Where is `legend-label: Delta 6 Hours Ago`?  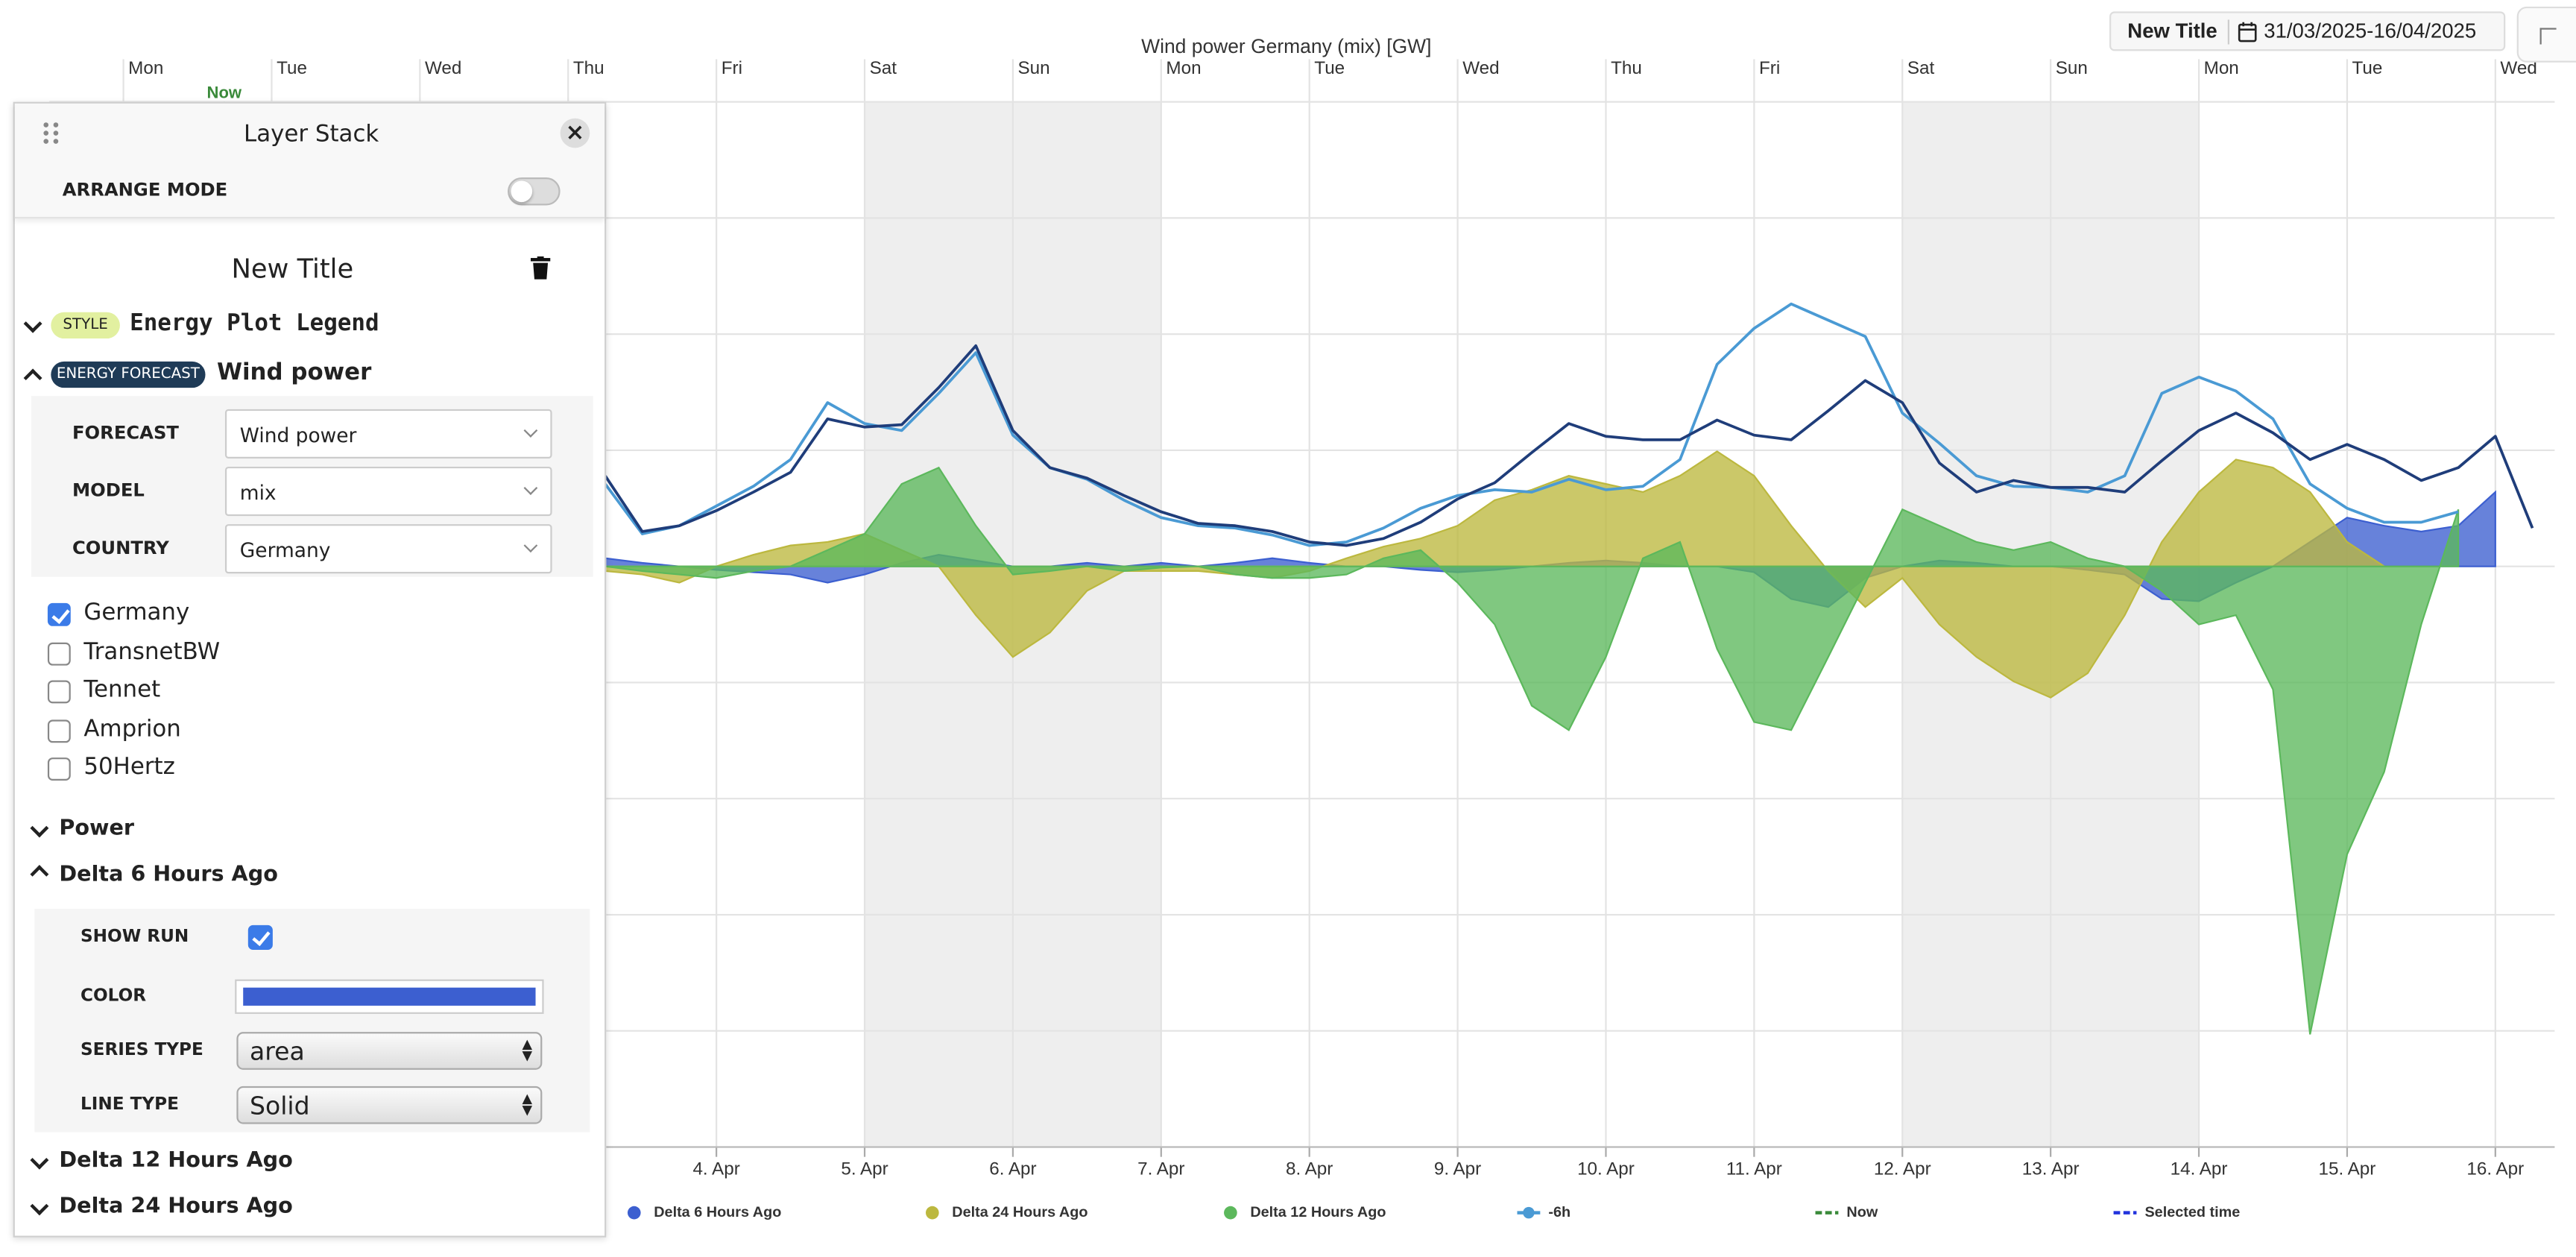 legend-label: Delta 6 Hours Ago is located at coordinates (717, 1212).